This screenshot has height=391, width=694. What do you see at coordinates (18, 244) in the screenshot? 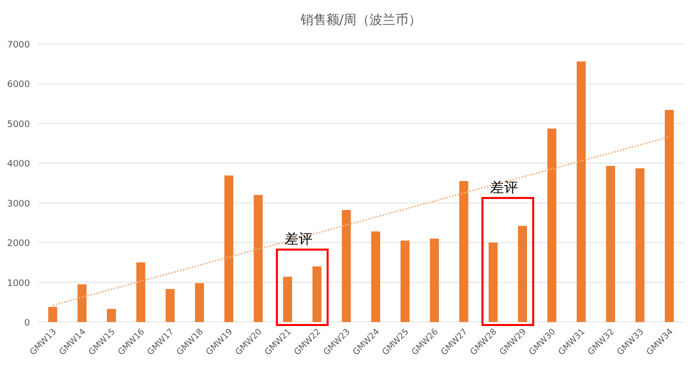
I see `y-tick-label: 2000` at bounding box center [18, 244].